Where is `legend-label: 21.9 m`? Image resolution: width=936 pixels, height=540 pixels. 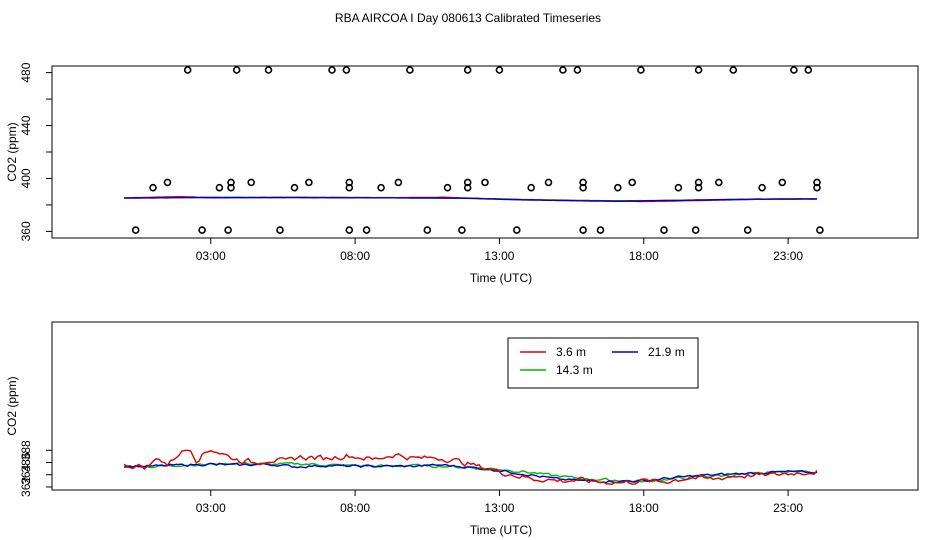 legend-label: 21.9 m is located at coordinates (666, 352).